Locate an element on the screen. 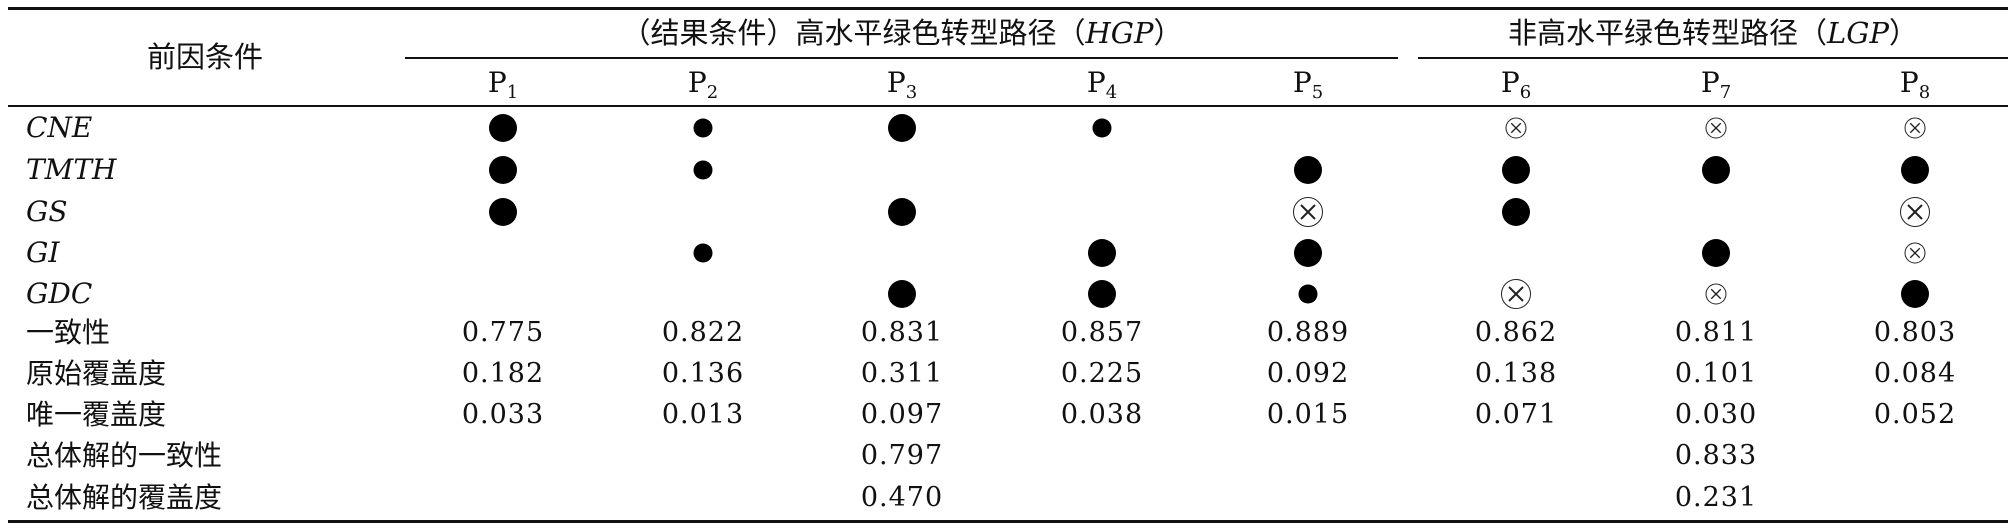 The width and height of the screenshot is (2016, 528). path-header-p7: P7 is located at coordinates (1716, 84).